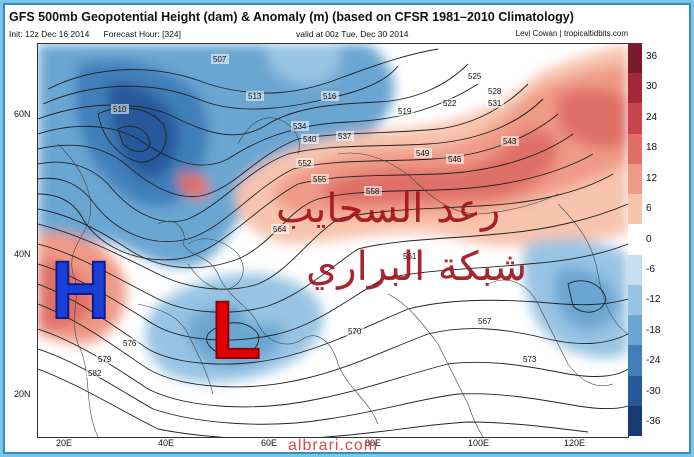  I want to click on lon-label-20e: 20E, so click(64, 443).